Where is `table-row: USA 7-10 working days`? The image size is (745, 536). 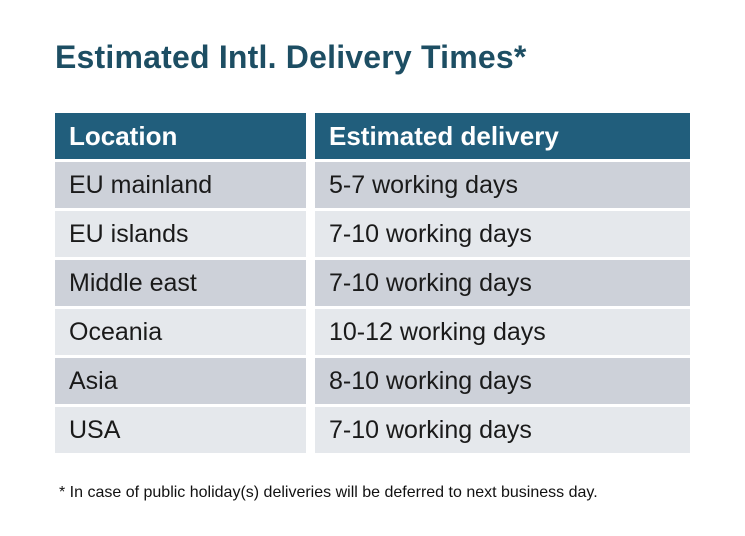 table-row: USA 7-10 working days is located at coordinates (372, 430).